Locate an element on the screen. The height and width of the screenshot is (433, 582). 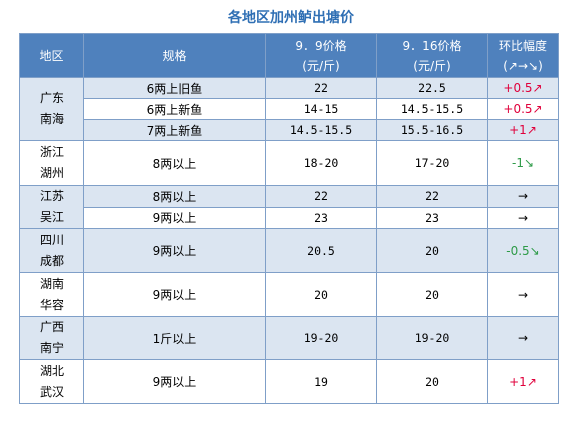
region-cell: 浙江 湖州 is located at coordinates (51, 163).